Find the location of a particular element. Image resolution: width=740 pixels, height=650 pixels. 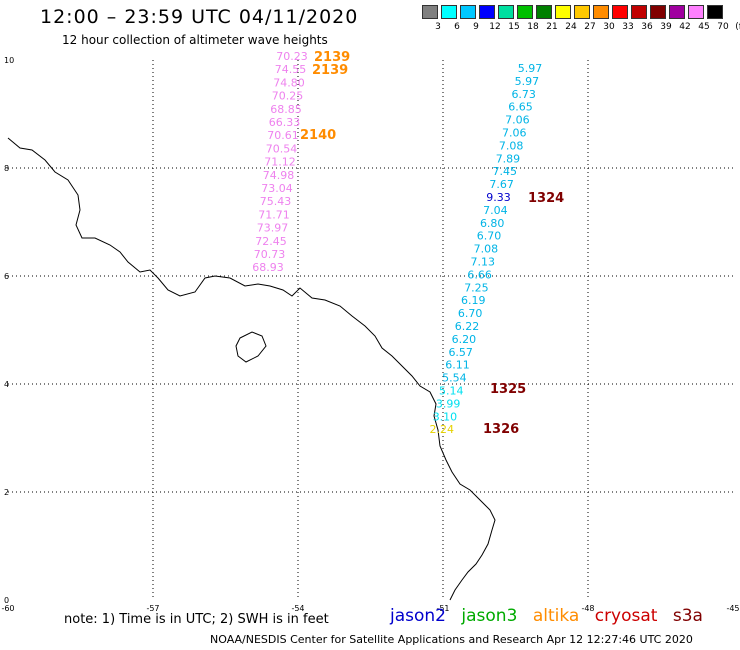

wave-height-label: 7.25 is located at coordinates (476, 287).